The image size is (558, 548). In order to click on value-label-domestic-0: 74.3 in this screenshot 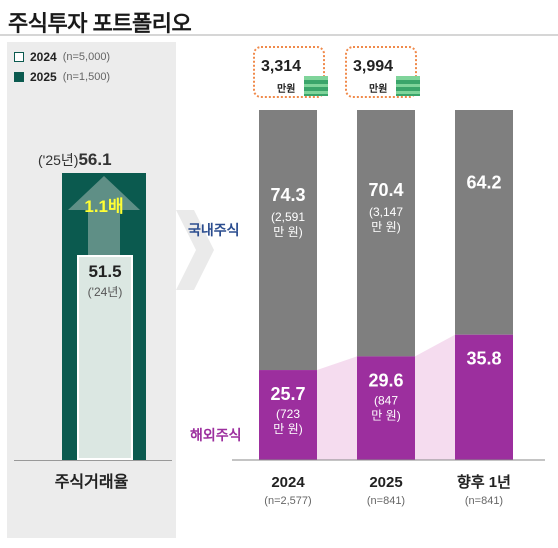, I will do `click(287, 195)`.